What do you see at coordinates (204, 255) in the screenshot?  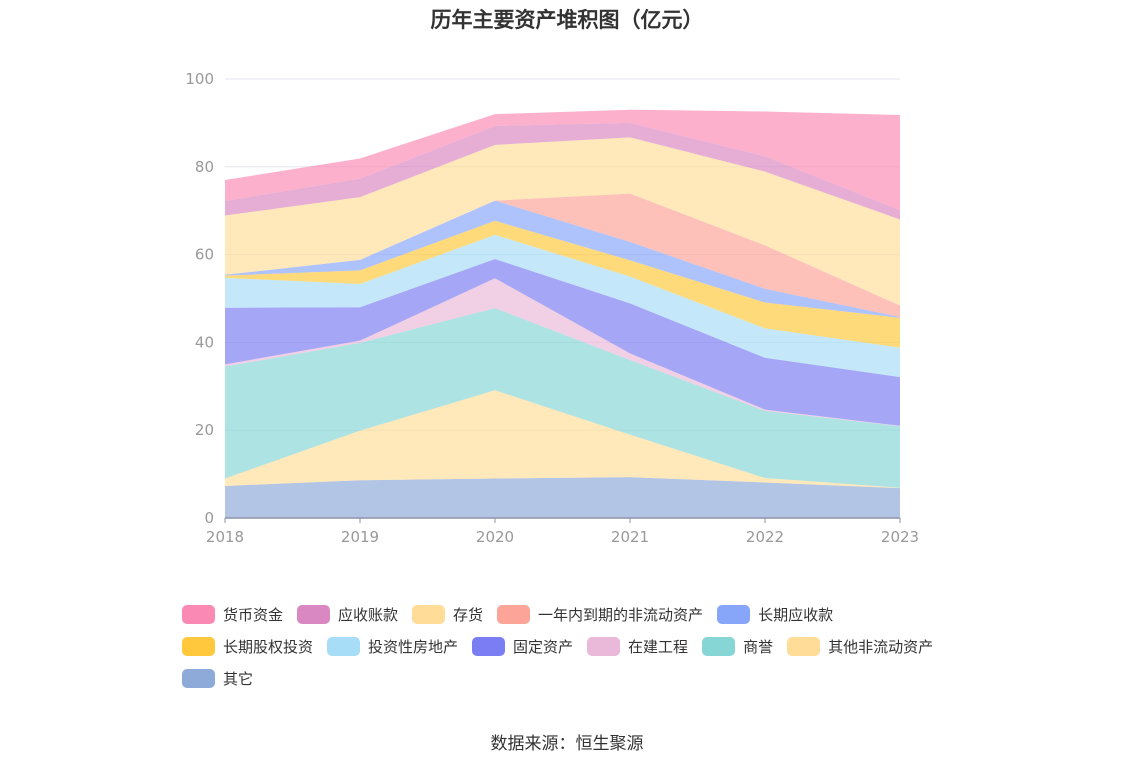 I see `y-tick-label: 60` at bounding box center [204, 255].